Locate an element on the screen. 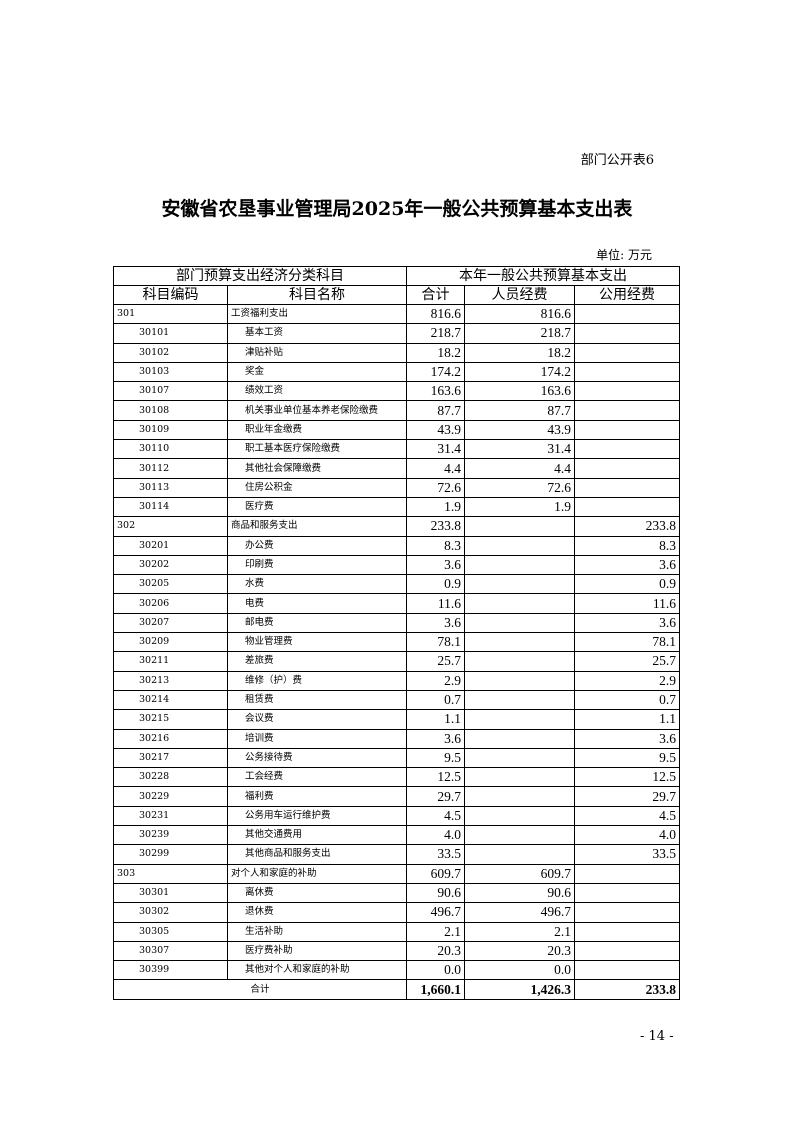 This screenshot has width=794, height=1123. row-name: 会议费 is located at coordinates (317, 719).